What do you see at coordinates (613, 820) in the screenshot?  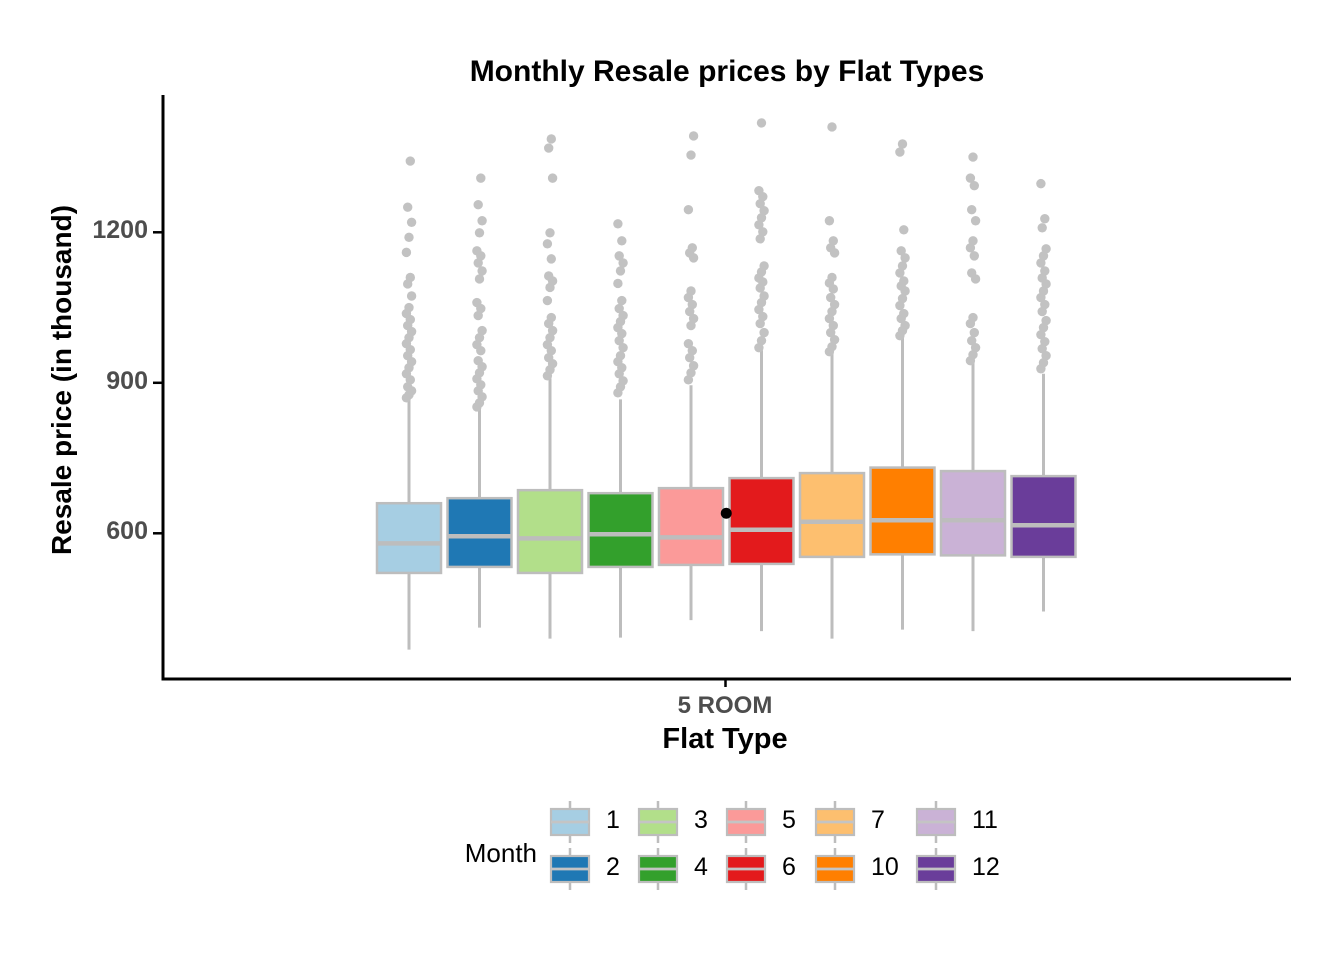 I see `legend-item-label: 1` at bounding box center [613, 820].